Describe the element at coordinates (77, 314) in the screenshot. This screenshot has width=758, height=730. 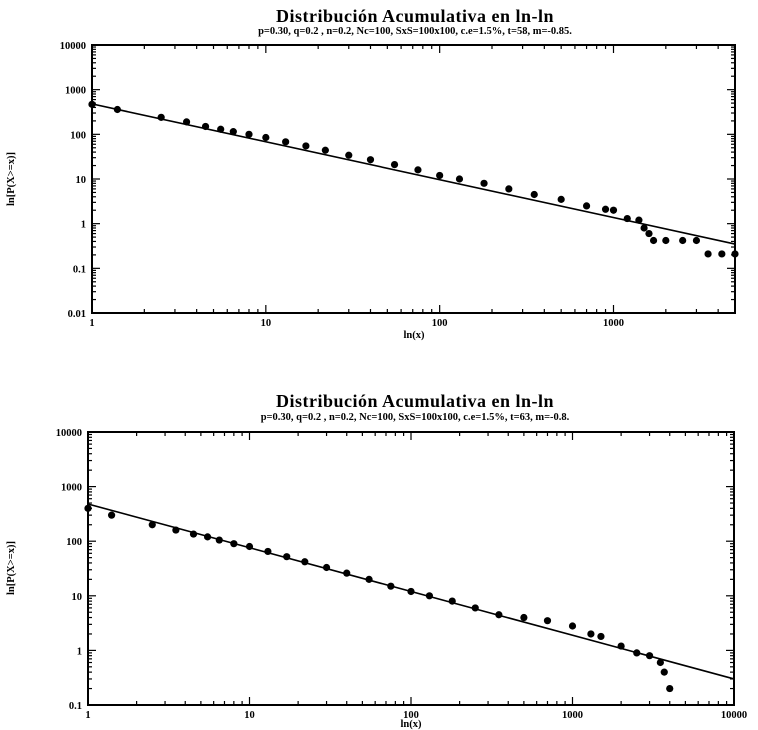
I see `y-tick-label: 0.01` at that location.